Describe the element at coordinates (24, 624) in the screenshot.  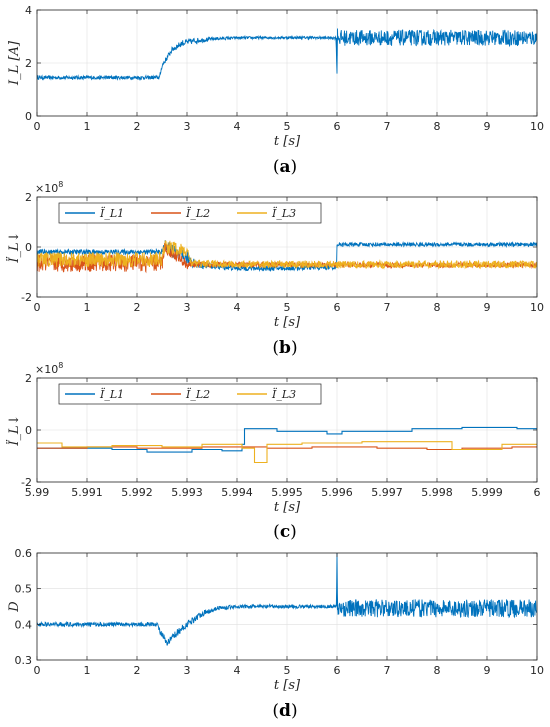
I see `y-tick-label-1: 0.4` at that location.